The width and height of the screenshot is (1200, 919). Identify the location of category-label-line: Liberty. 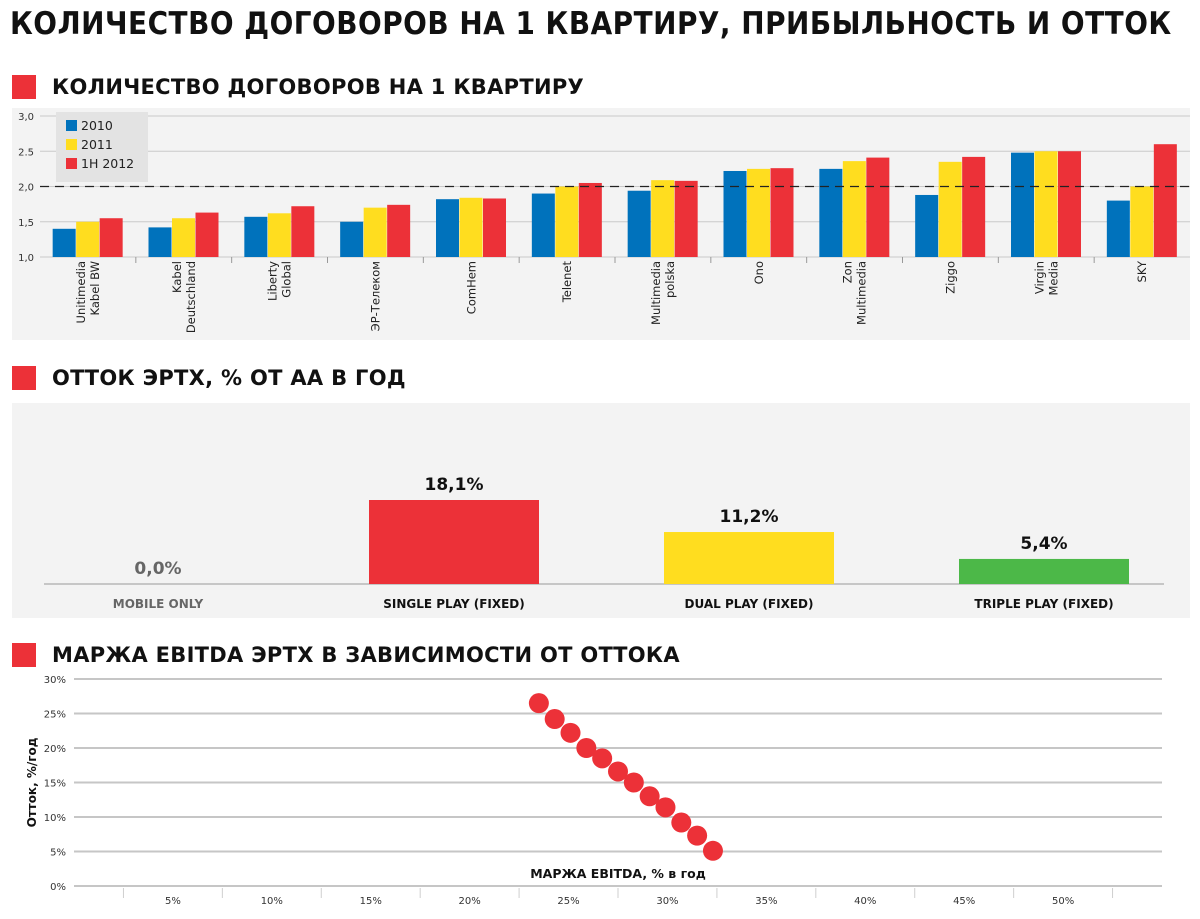
(273, 281).